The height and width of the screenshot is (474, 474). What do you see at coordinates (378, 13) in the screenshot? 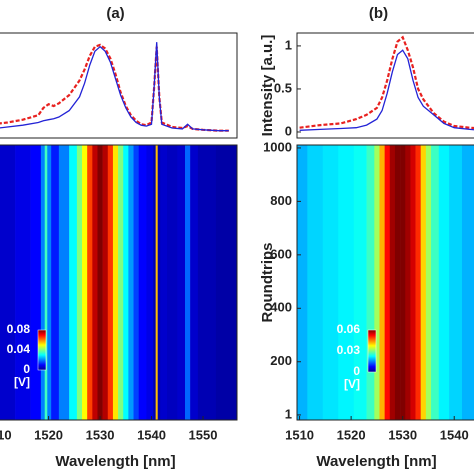
I see `panel-title: (b)` at bounding box center [378, 13].